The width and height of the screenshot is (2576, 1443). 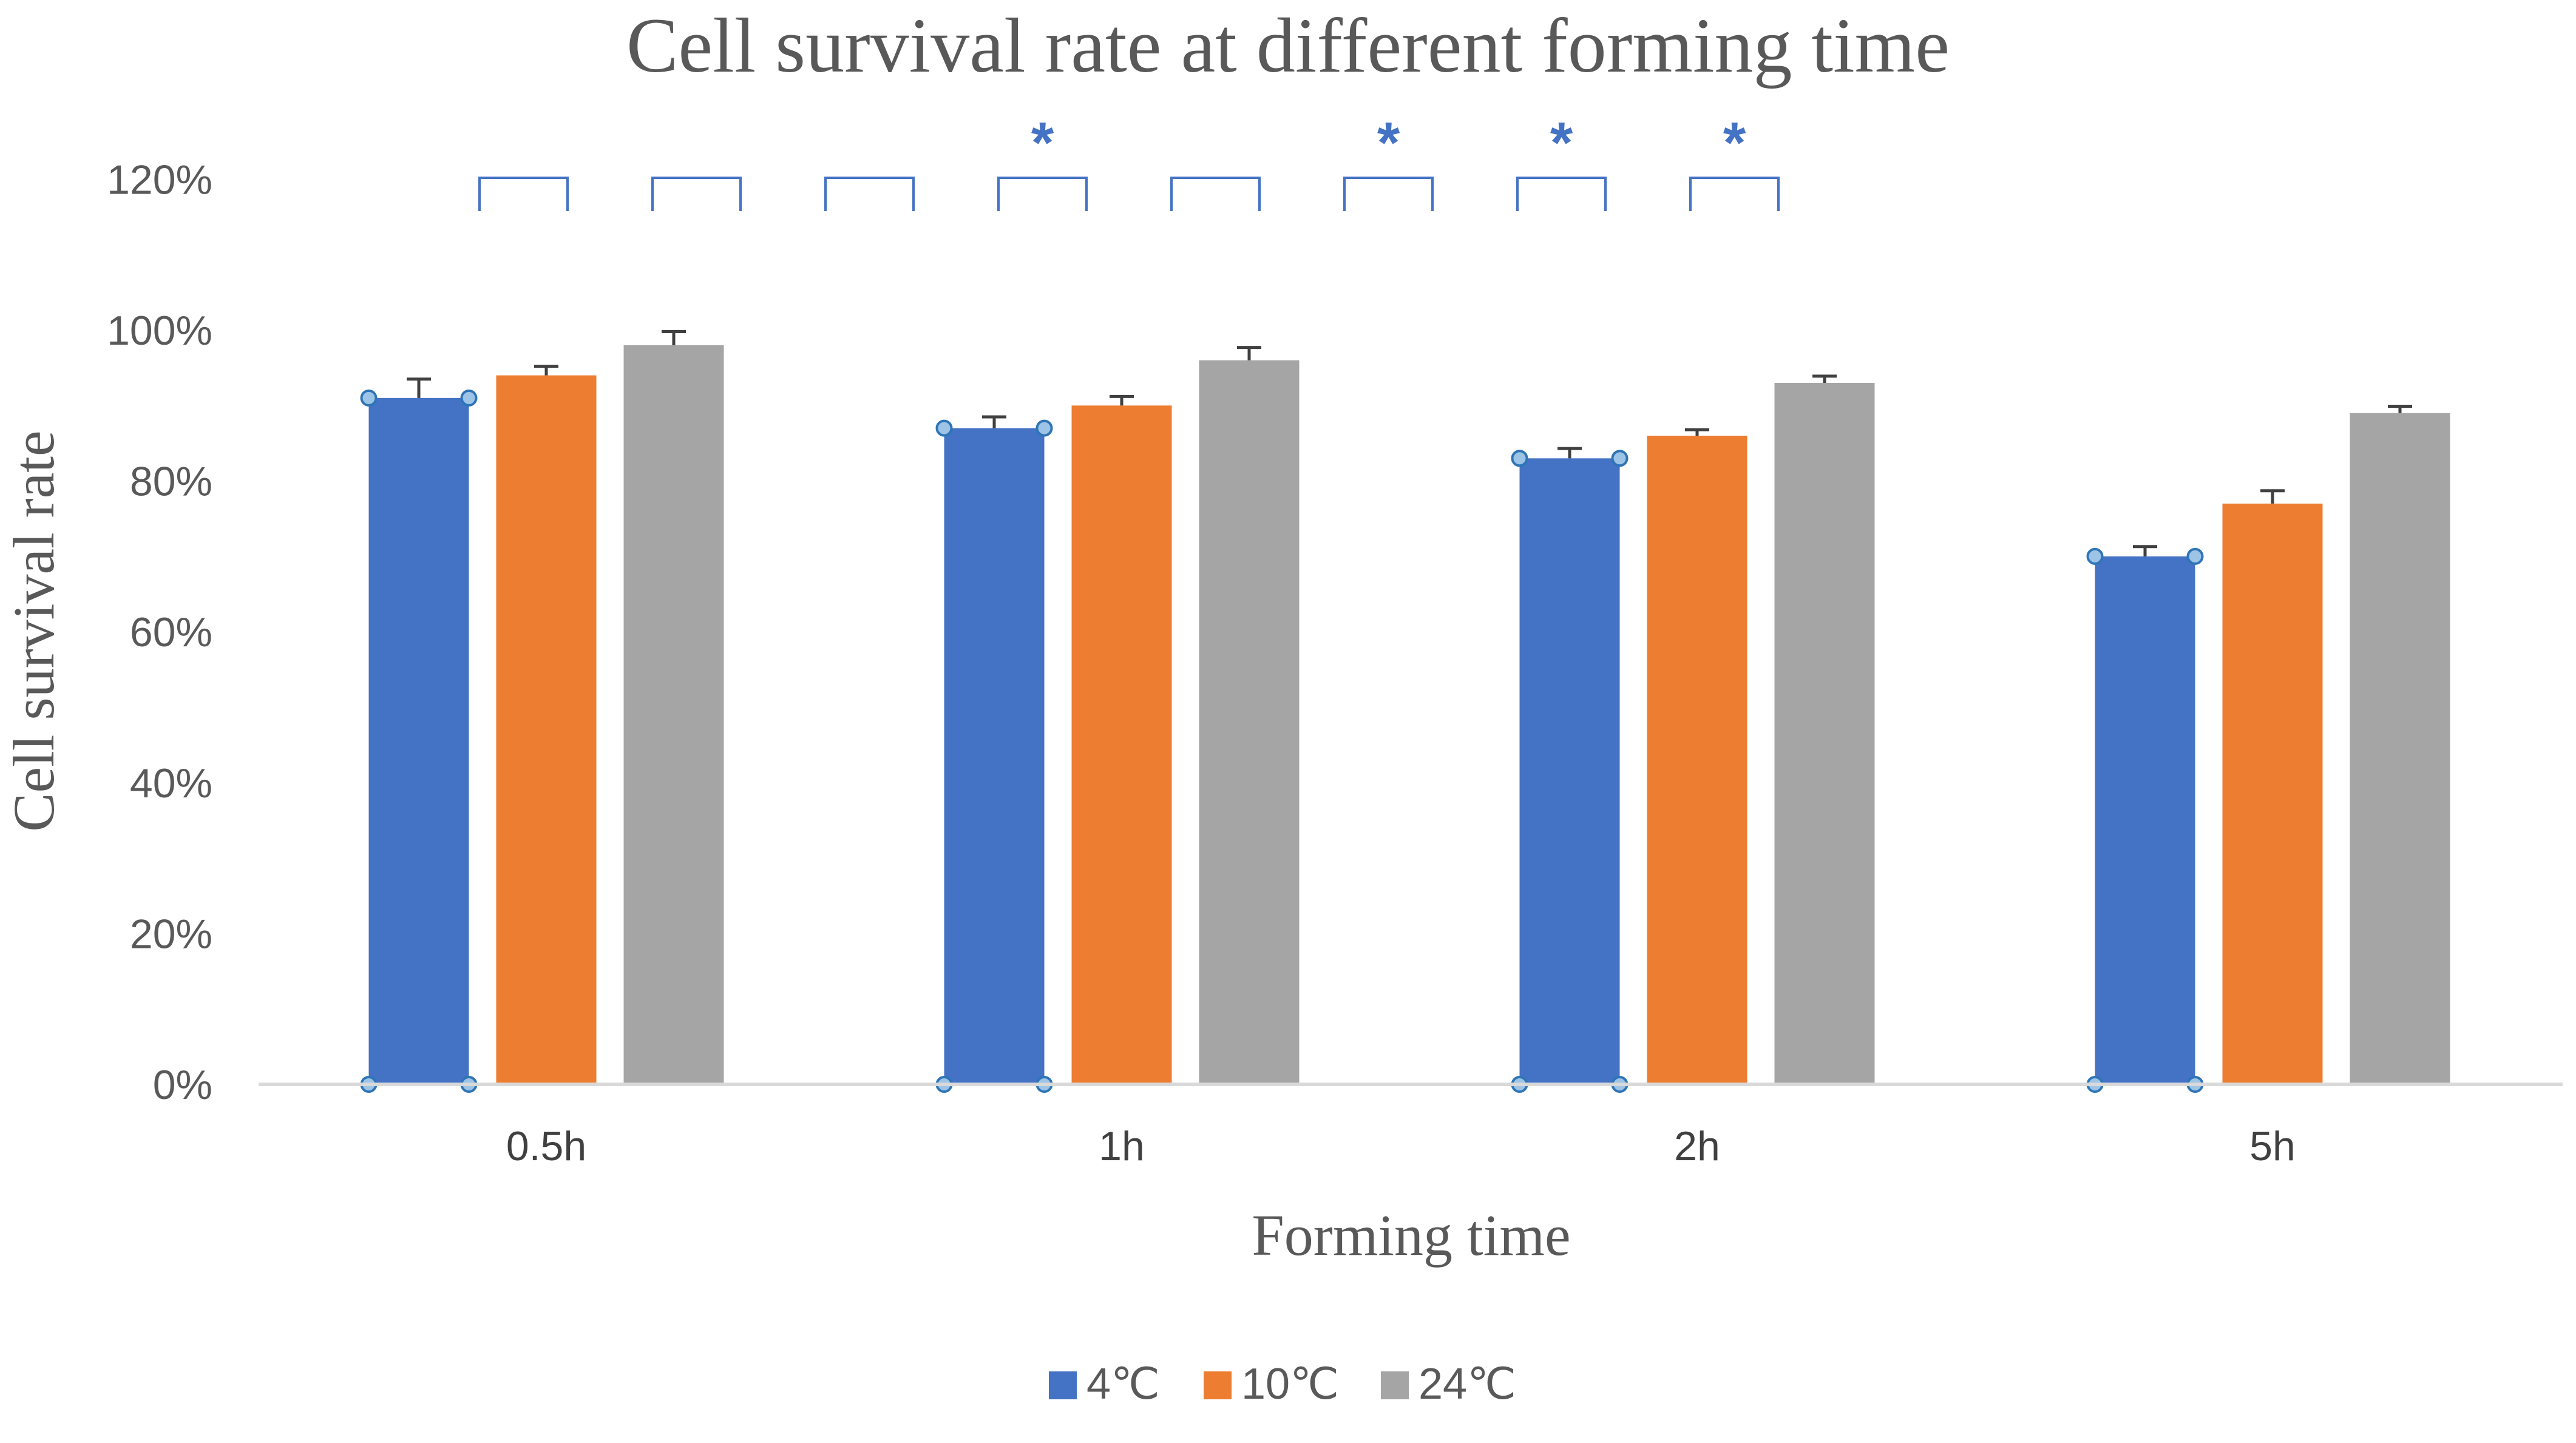 I want to click on y-tick-label: 100%, so click(x=159, y=331).